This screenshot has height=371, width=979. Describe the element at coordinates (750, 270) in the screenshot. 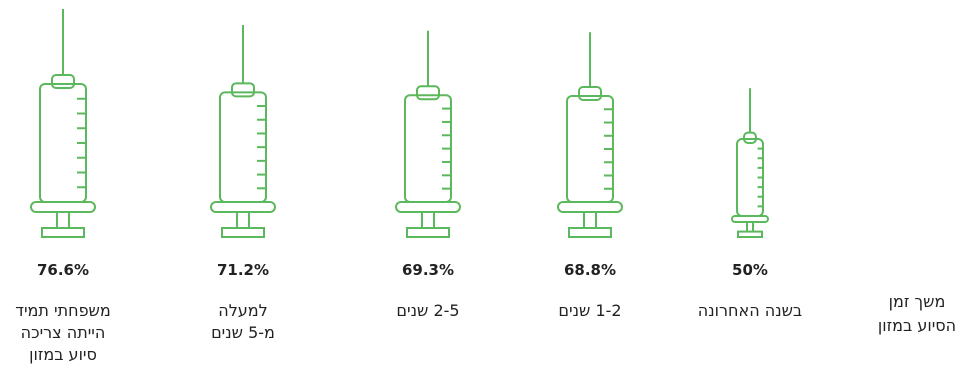

I see `value-label-1: 50%` at that location.